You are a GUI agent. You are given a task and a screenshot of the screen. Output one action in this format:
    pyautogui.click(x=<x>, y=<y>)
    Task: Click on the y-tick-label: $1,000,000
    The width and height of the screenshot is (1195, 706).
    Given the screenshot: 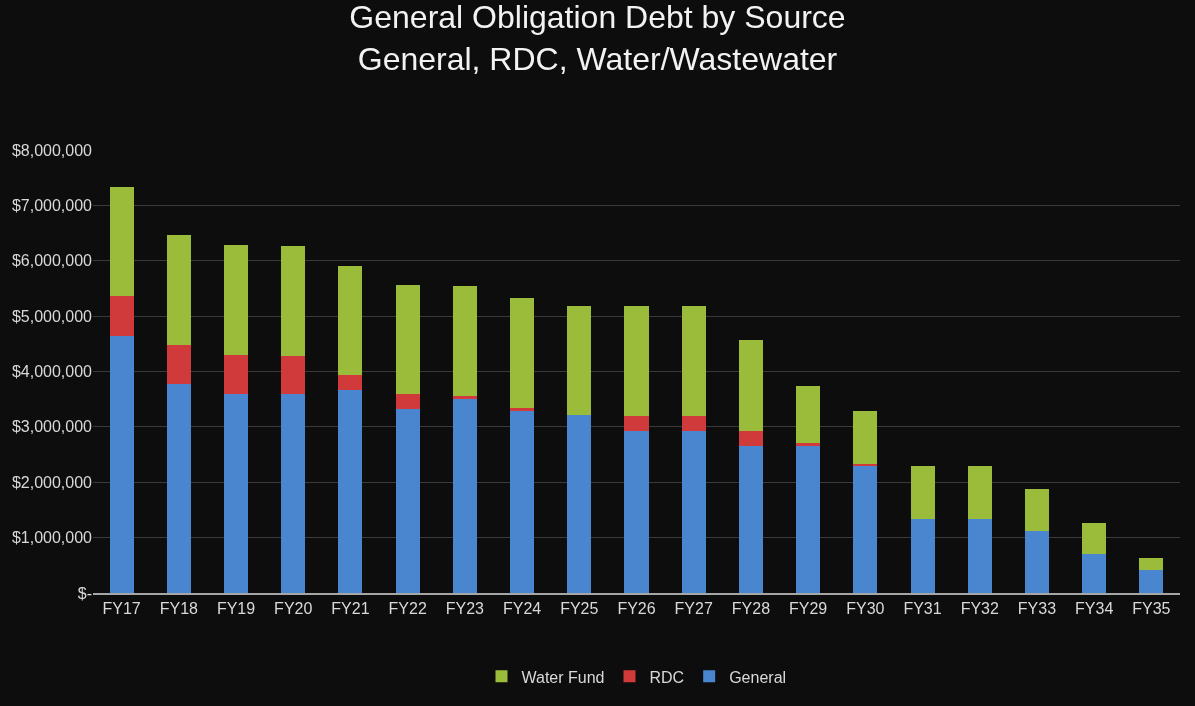 What is the action you would take?
    pyautogui.click(x=52, y=538)
    